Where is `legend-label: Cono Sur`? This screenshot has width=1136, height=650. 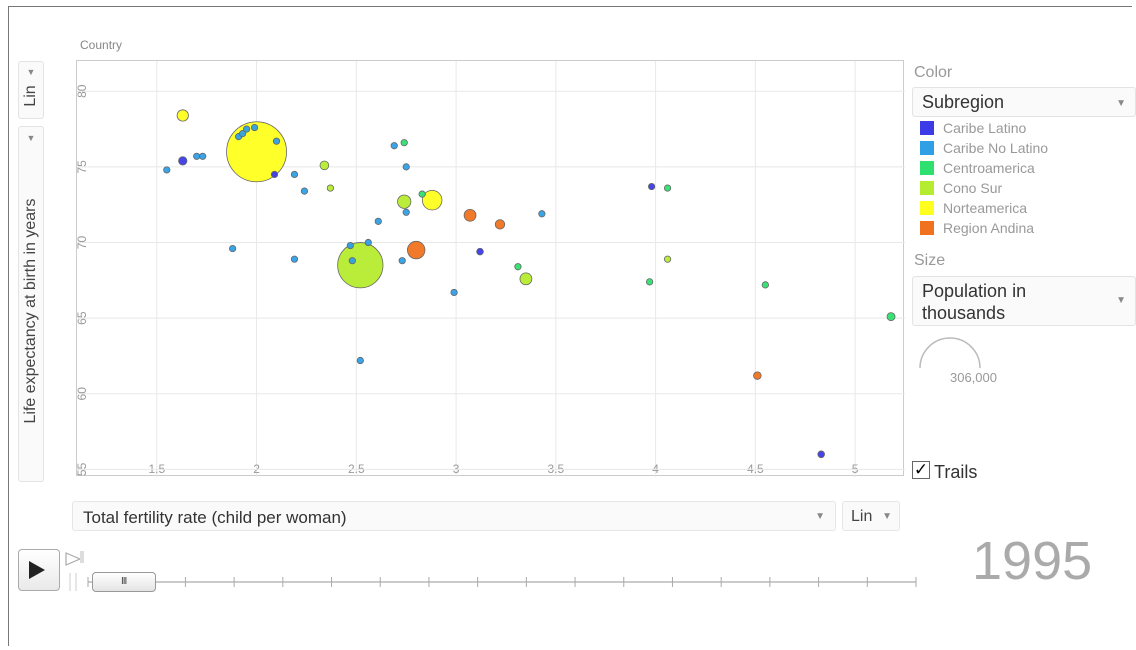
legend-label: Cono Sur is located at coordinates (973, 188).